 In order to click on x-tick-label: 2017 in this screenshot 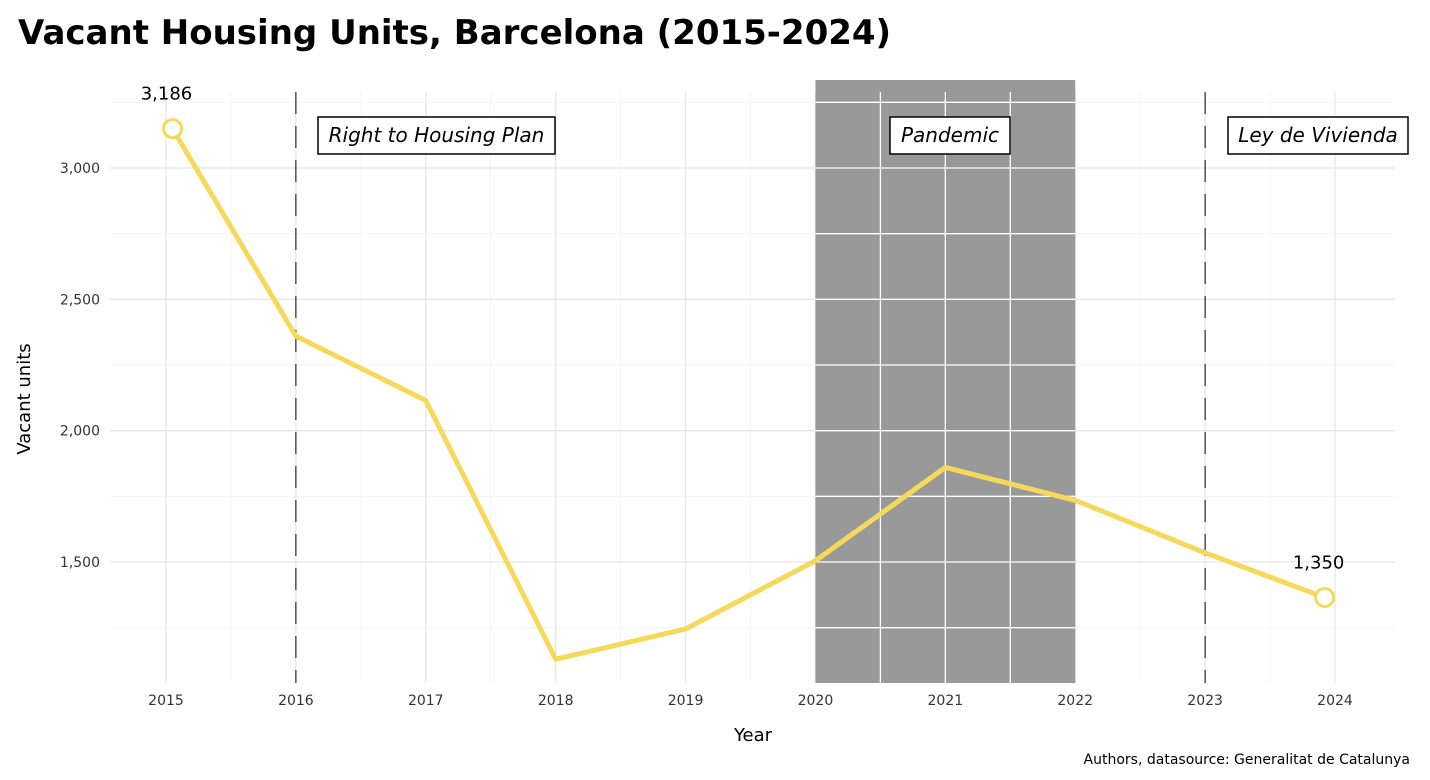, I will do `click(426, 701)`.